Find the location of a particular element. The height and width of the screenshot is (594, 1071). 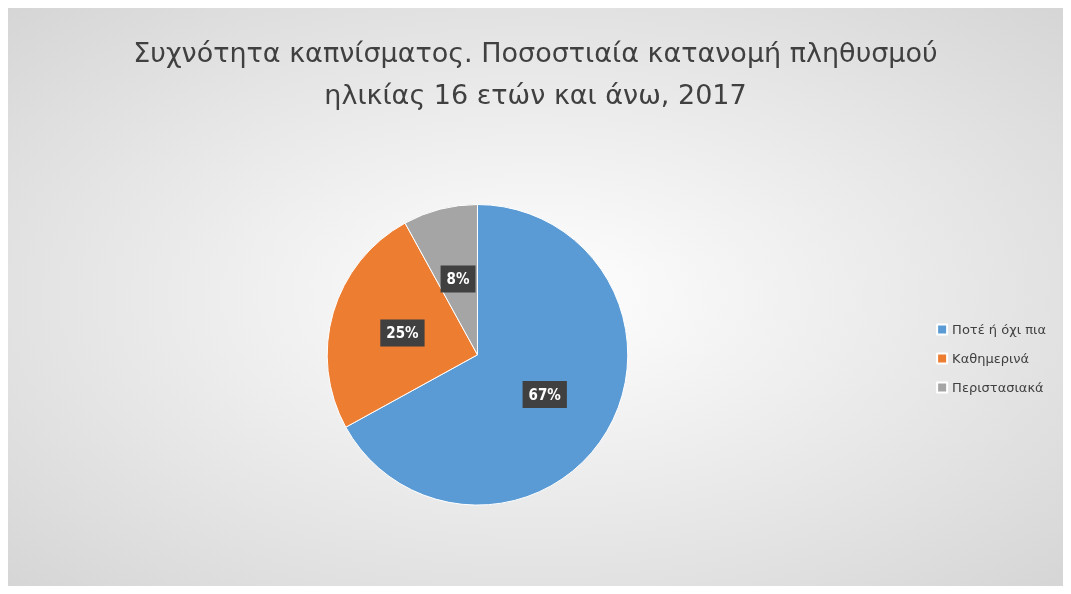

chart-title: Συχνότητα καπνίσματος. Ποσοστιαία κατανομή πληθυσμού ηλικίας 16 ετών και άνω, 2017 is located at coordinates (535, 73).